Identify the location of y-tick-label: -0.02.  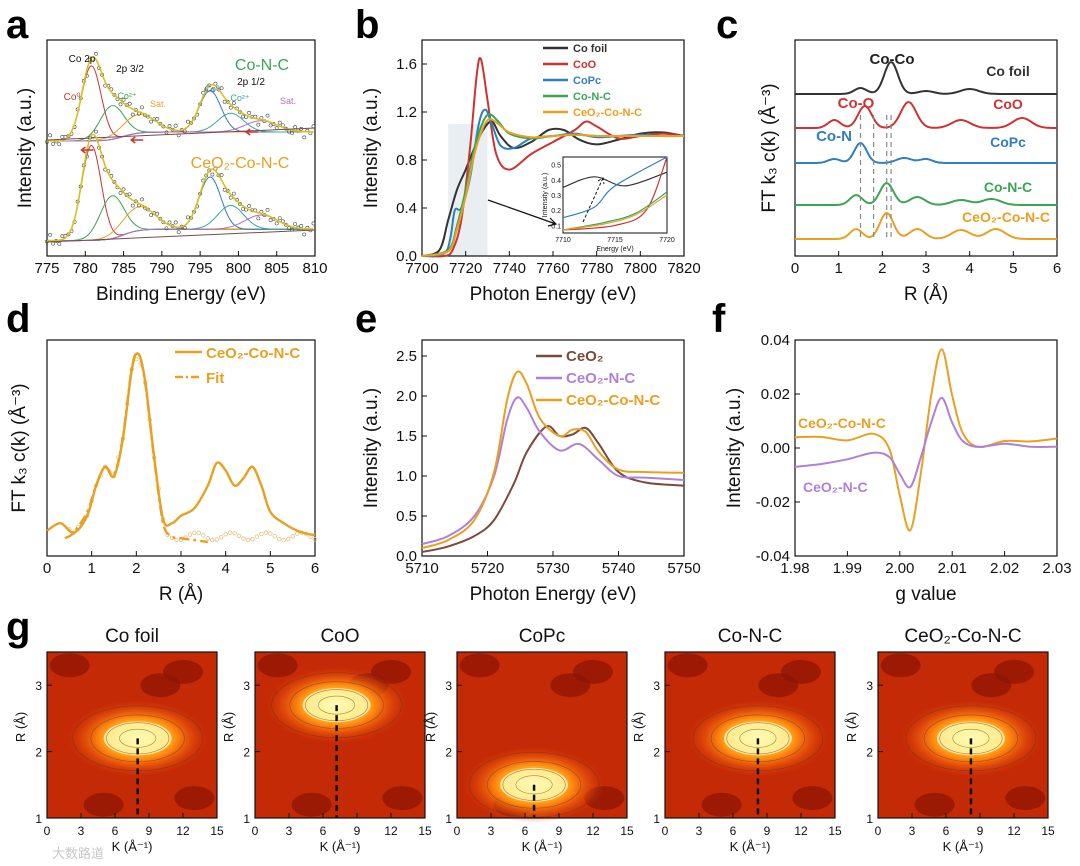
(773, 502).